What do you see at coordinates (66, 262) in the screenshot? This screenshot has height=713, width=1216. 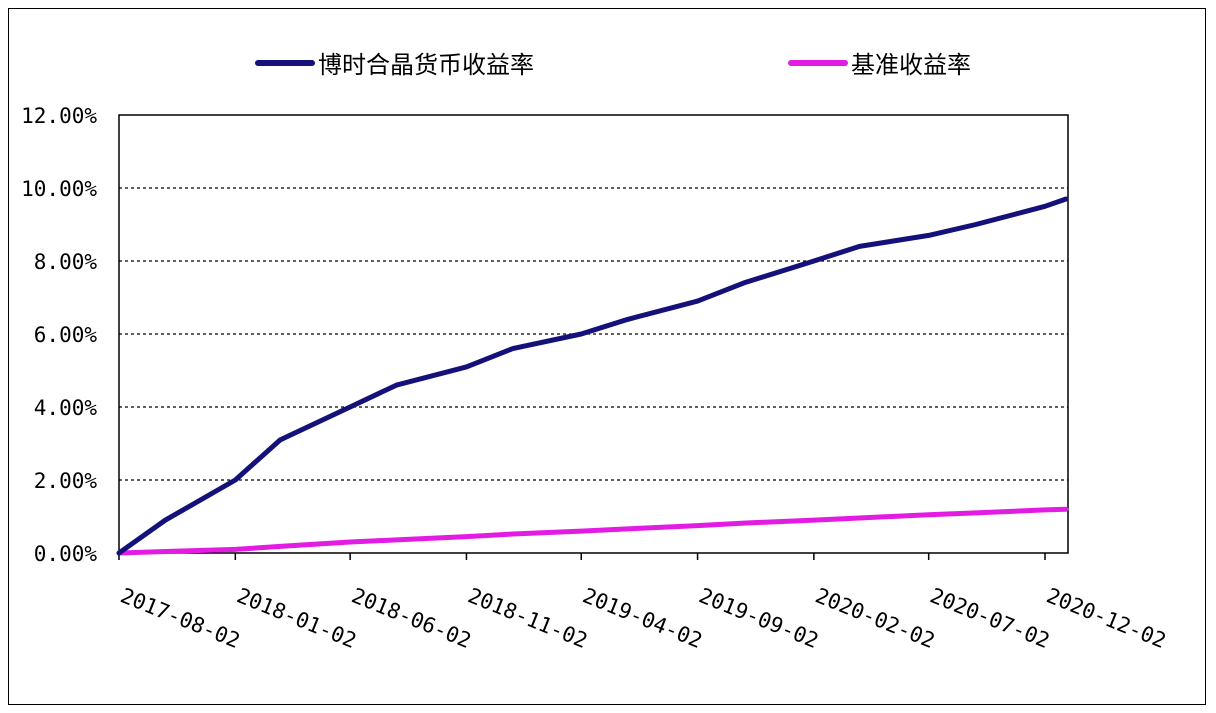 I see `y-tick-label: 8.00%` at bounding box center [66, 262].